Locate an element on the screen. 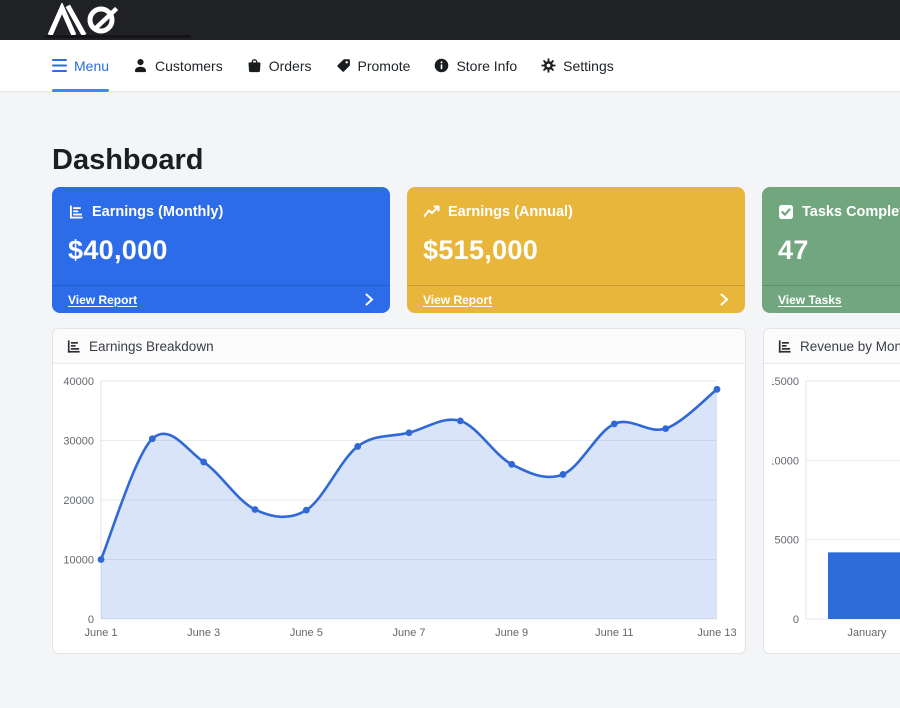 The height and width of the screenshot is (708, 900). panel-header: Earnings Breakdown is located at coordinates (399, 346).